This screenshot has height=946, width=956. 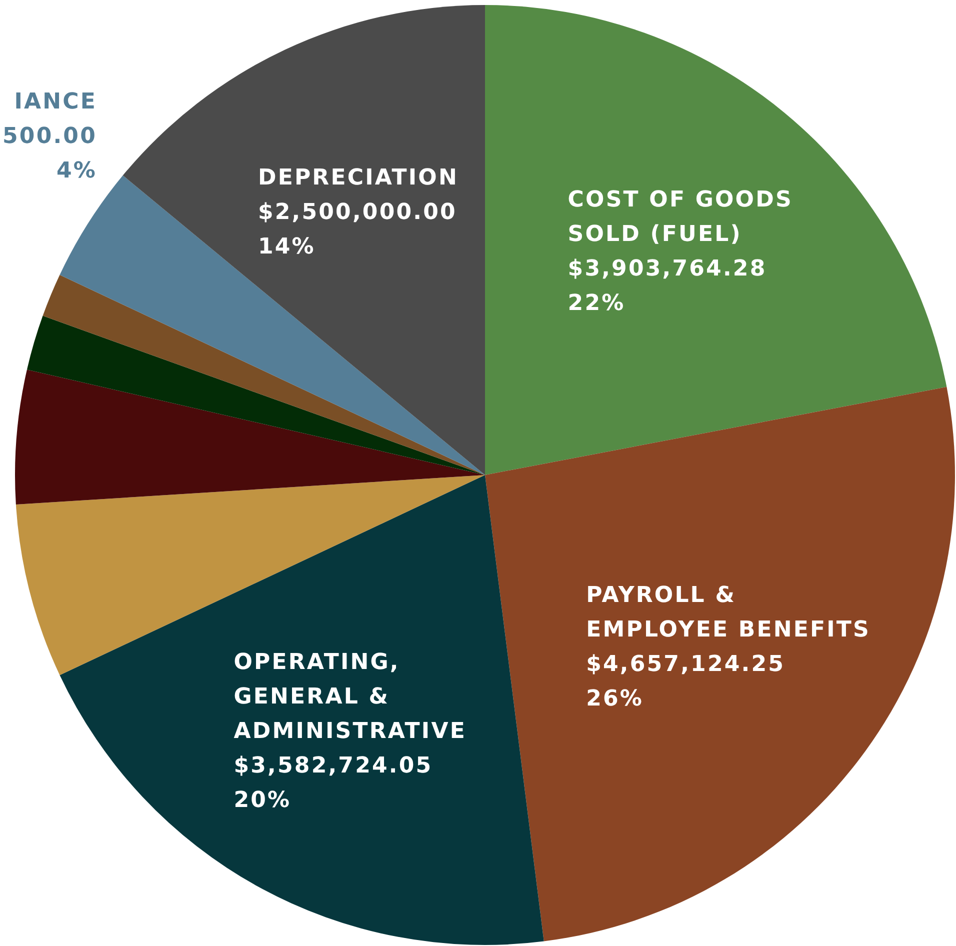 What do you see at coordinates (357, 230) in the screenshot?
I see `data-label: $2,500,000.00 14%` at bounding box center [357, 230].